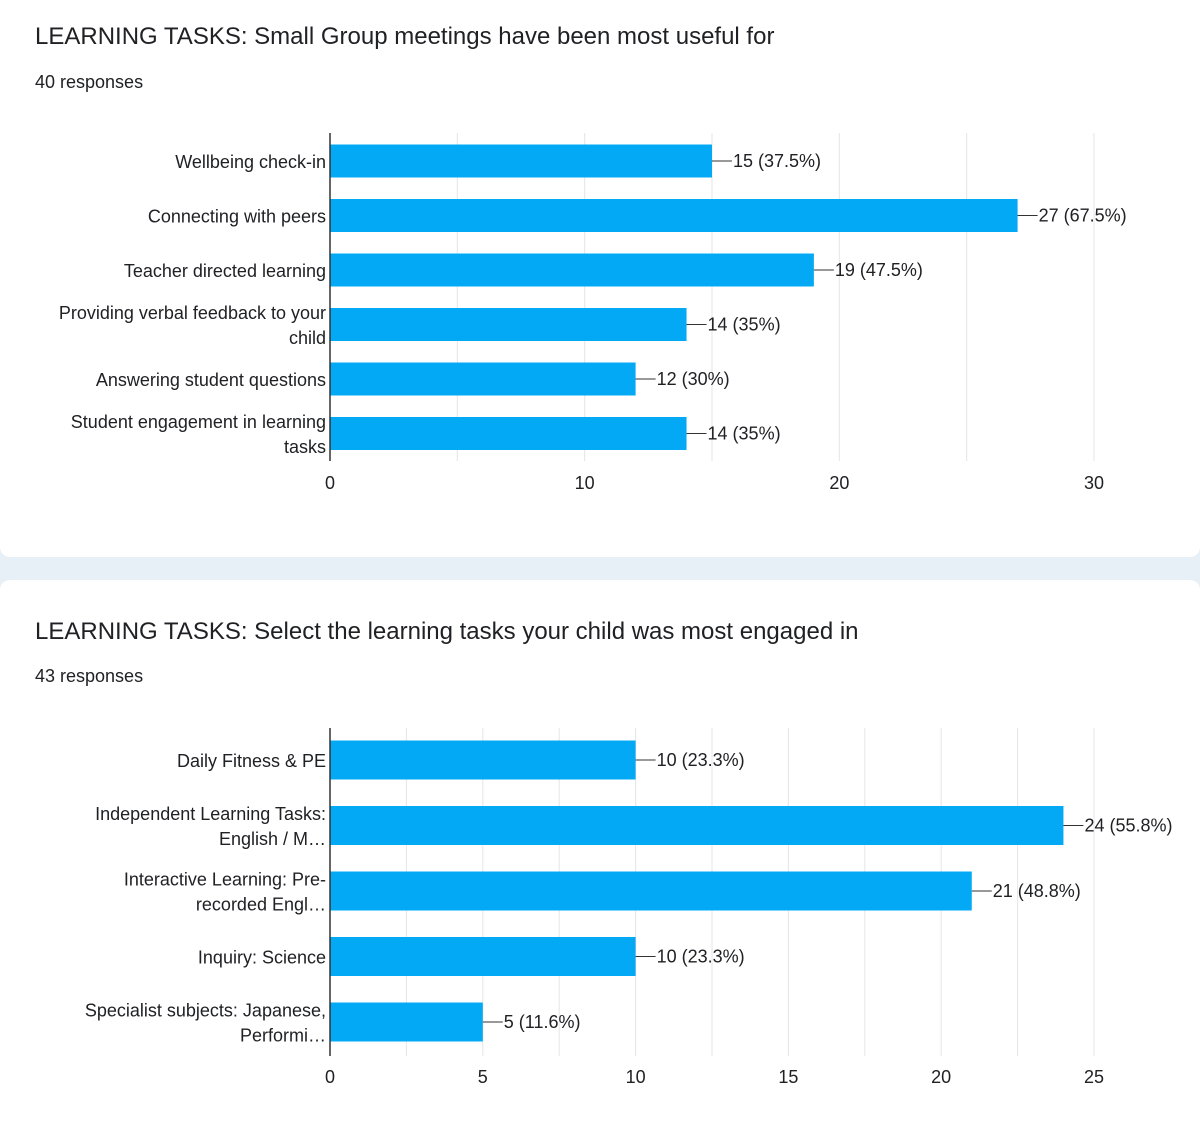  What do you see at coordinates (89, 676) in the screenshot?
I see `response-count: 43 responses` at bounding box center [89, 676].